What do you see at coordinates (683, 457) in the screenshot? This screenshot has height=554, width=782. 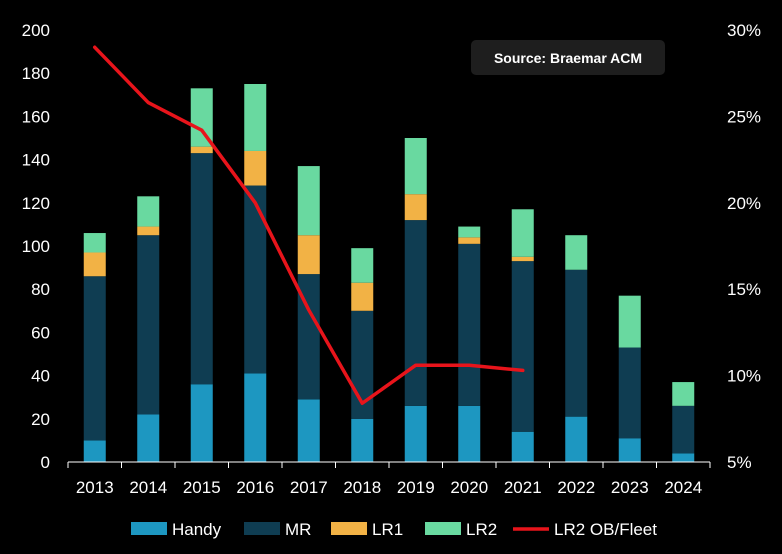 I see `bar-handy-2024` at bounding box center [683, 457].